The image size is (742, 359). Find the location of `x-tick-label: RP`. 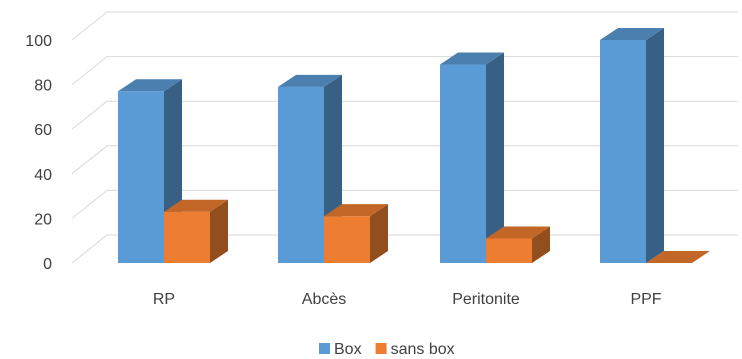

x-tick-label: RP is located at coordinates (164, 299).